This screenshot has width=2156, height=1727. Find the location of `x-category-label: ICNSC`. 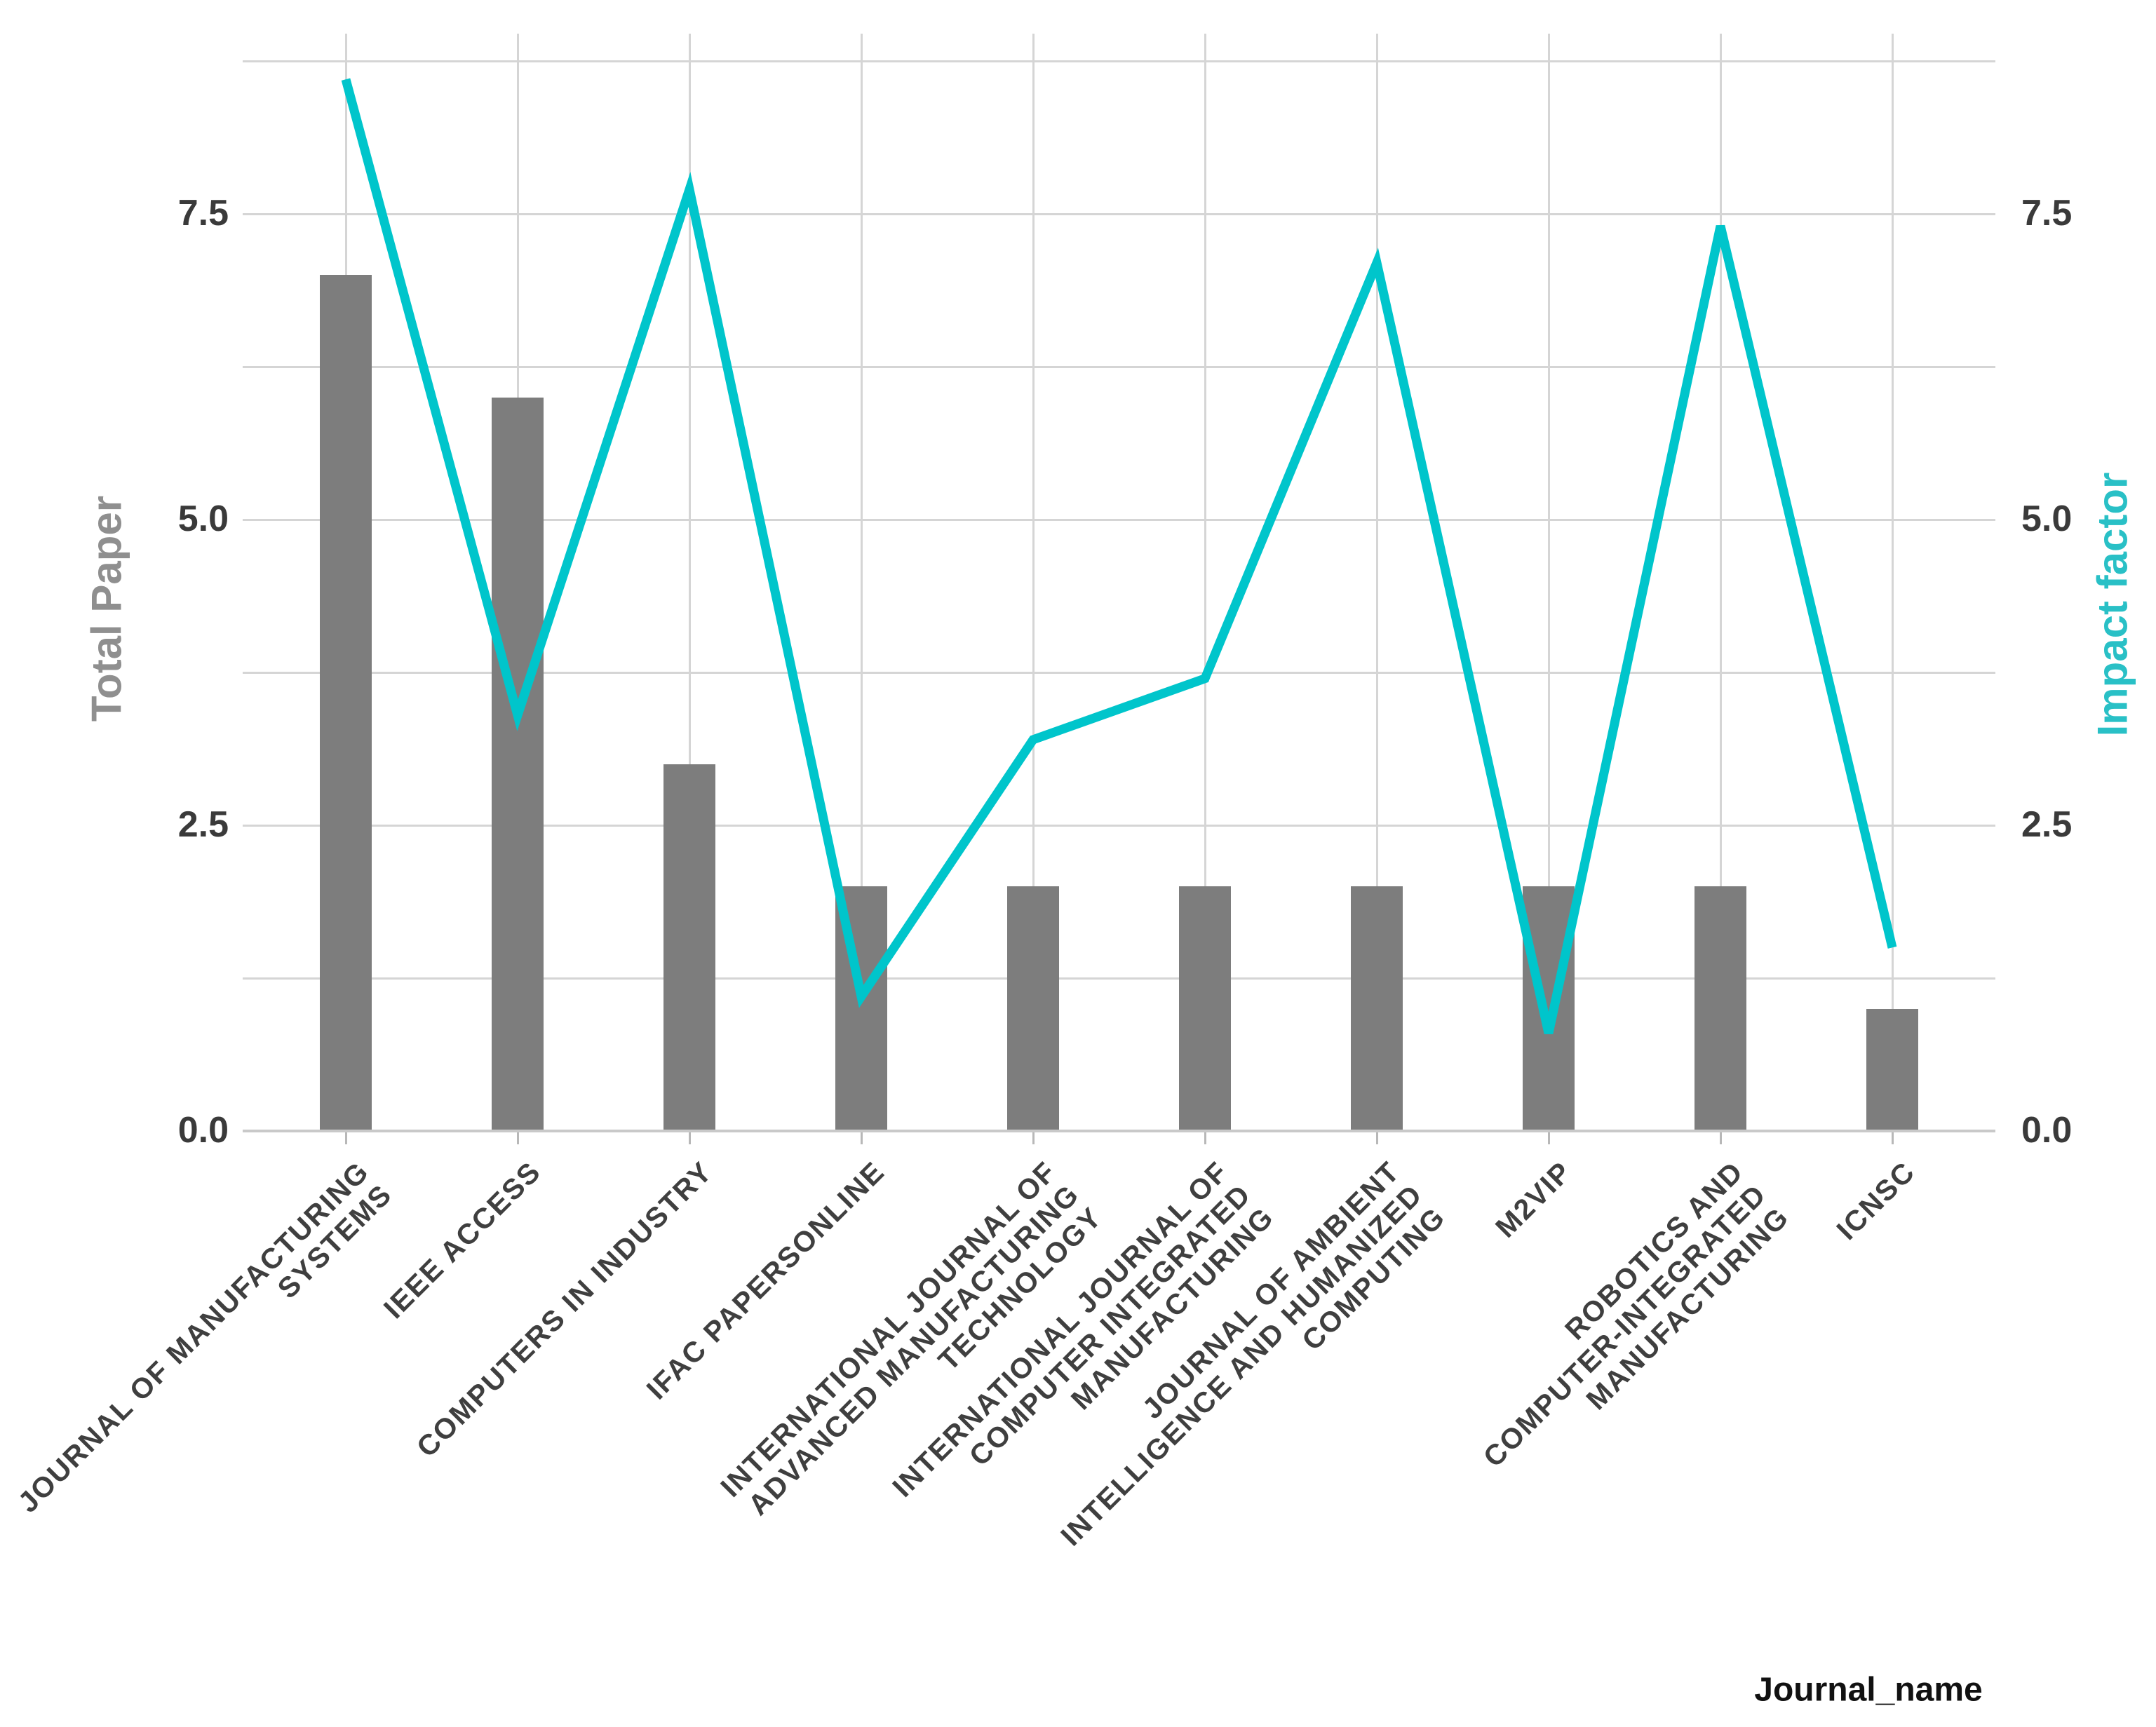

x-category-label: ICNSC is located at coordinates (1876, 1201).